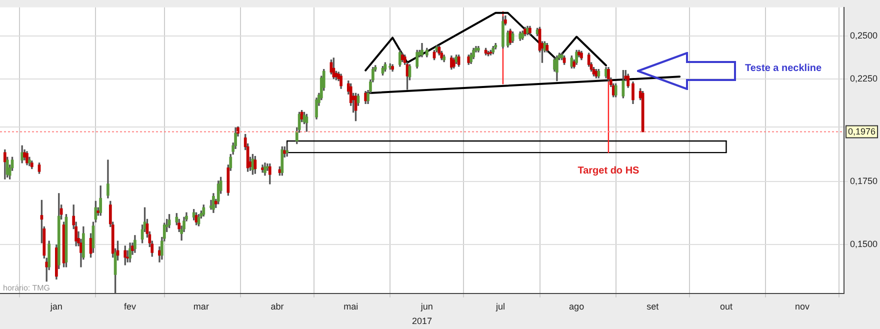 This screenshot has width=880, height=329. Describe the element at coordinates (726, 306) in the screenshot. I see `x-tick-label: out` at that location.